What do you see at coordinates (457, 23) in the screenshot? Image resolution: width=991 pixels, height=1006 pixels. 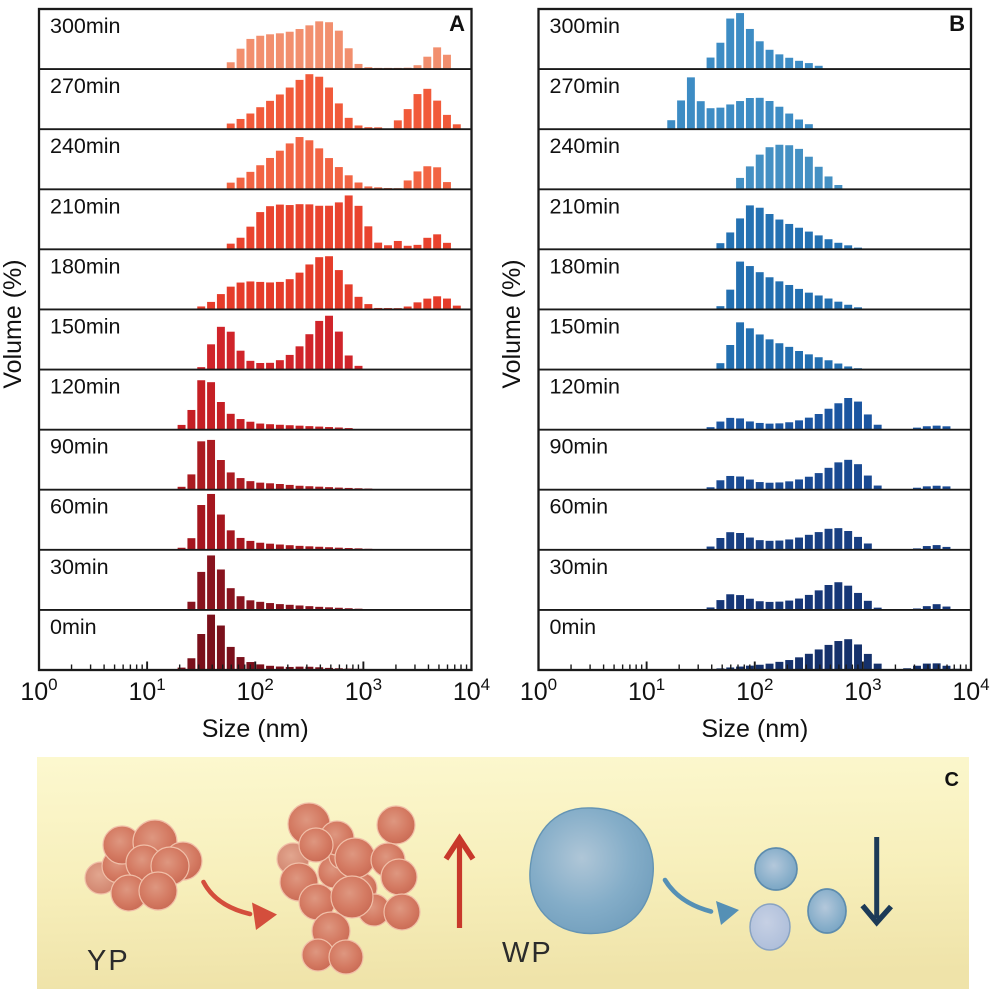 I see `svg-text: A` at bounding box center [457, 23].